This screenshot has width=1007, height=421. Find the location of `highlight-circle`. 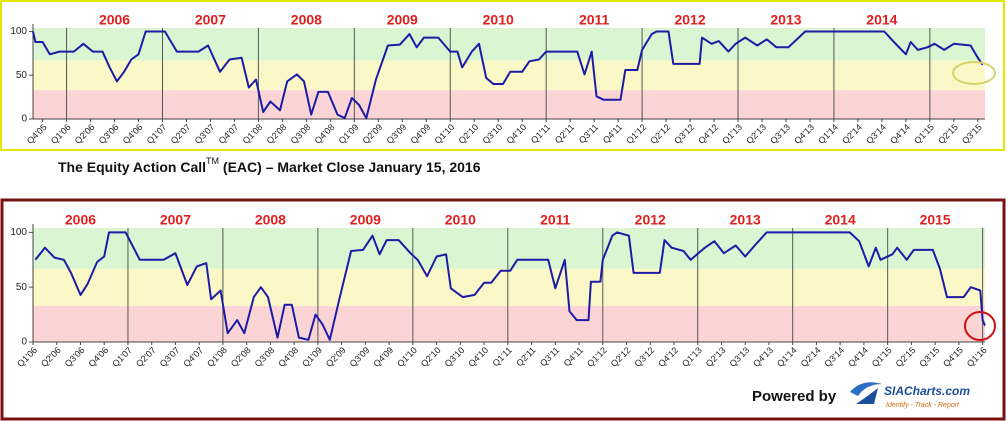

highlight-circle is located at coordinates (980, 326).